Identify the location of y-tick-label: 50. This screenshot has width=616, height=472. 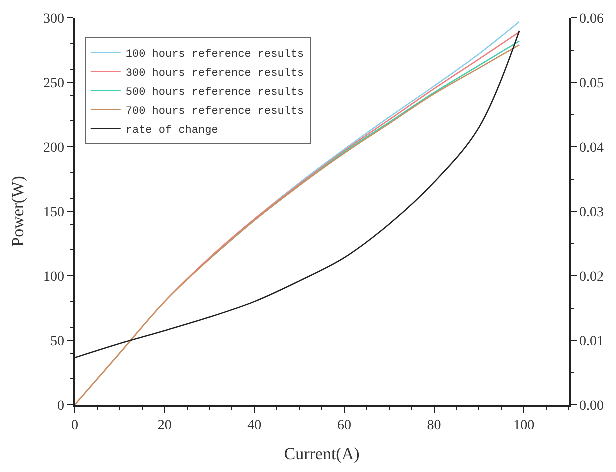
(57, 342).